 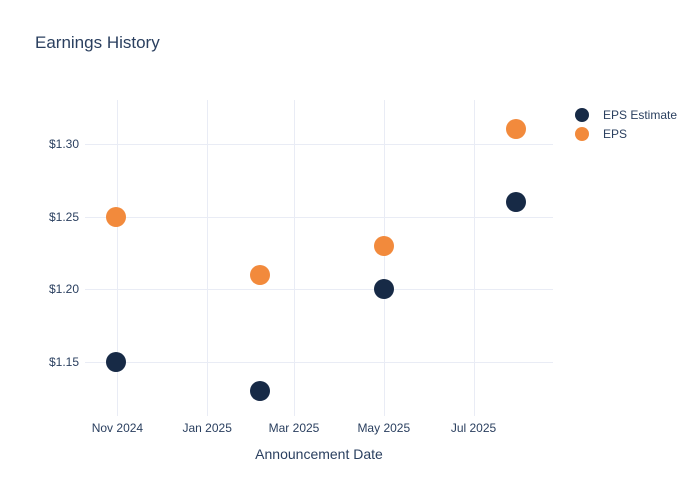 What do you see at coordinates (63, 289) in the screenshot?
I see `y-tick-label: $1.20` at bounding box center [63, 289].